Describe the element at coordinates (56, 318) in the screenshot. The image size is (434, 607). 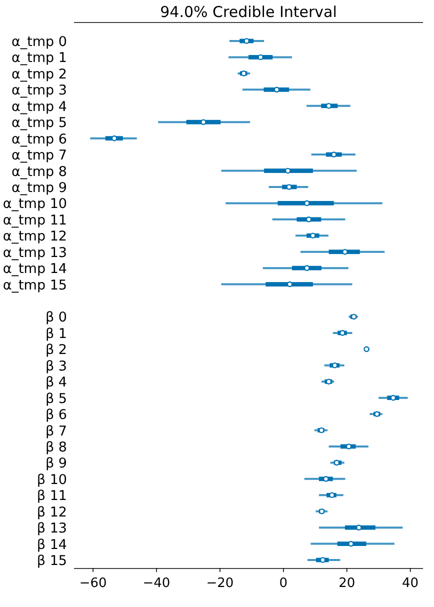
I see `y-tick-label: β 0` at that location.